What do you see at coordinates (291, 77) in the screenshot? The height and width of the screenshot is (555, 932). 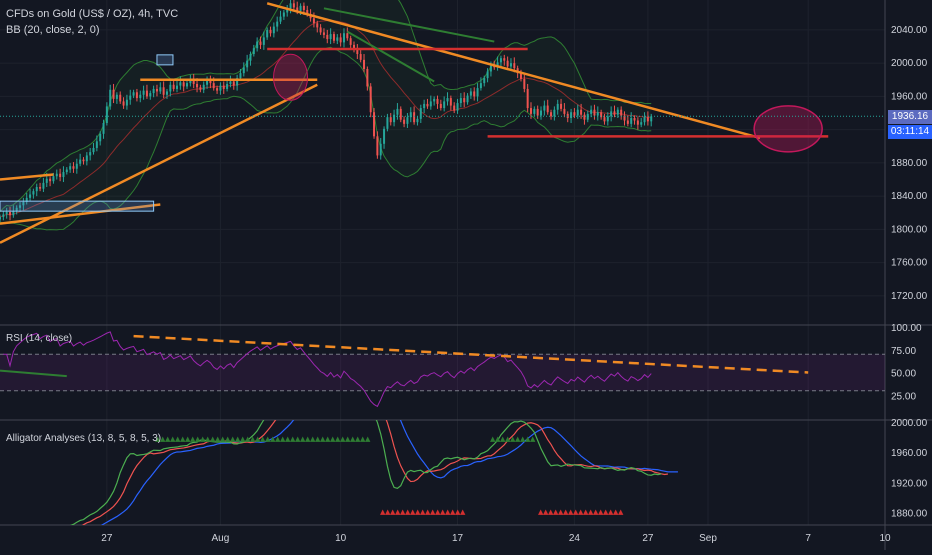 I see `highlight-circle-august` at bounding box center [291, 77].